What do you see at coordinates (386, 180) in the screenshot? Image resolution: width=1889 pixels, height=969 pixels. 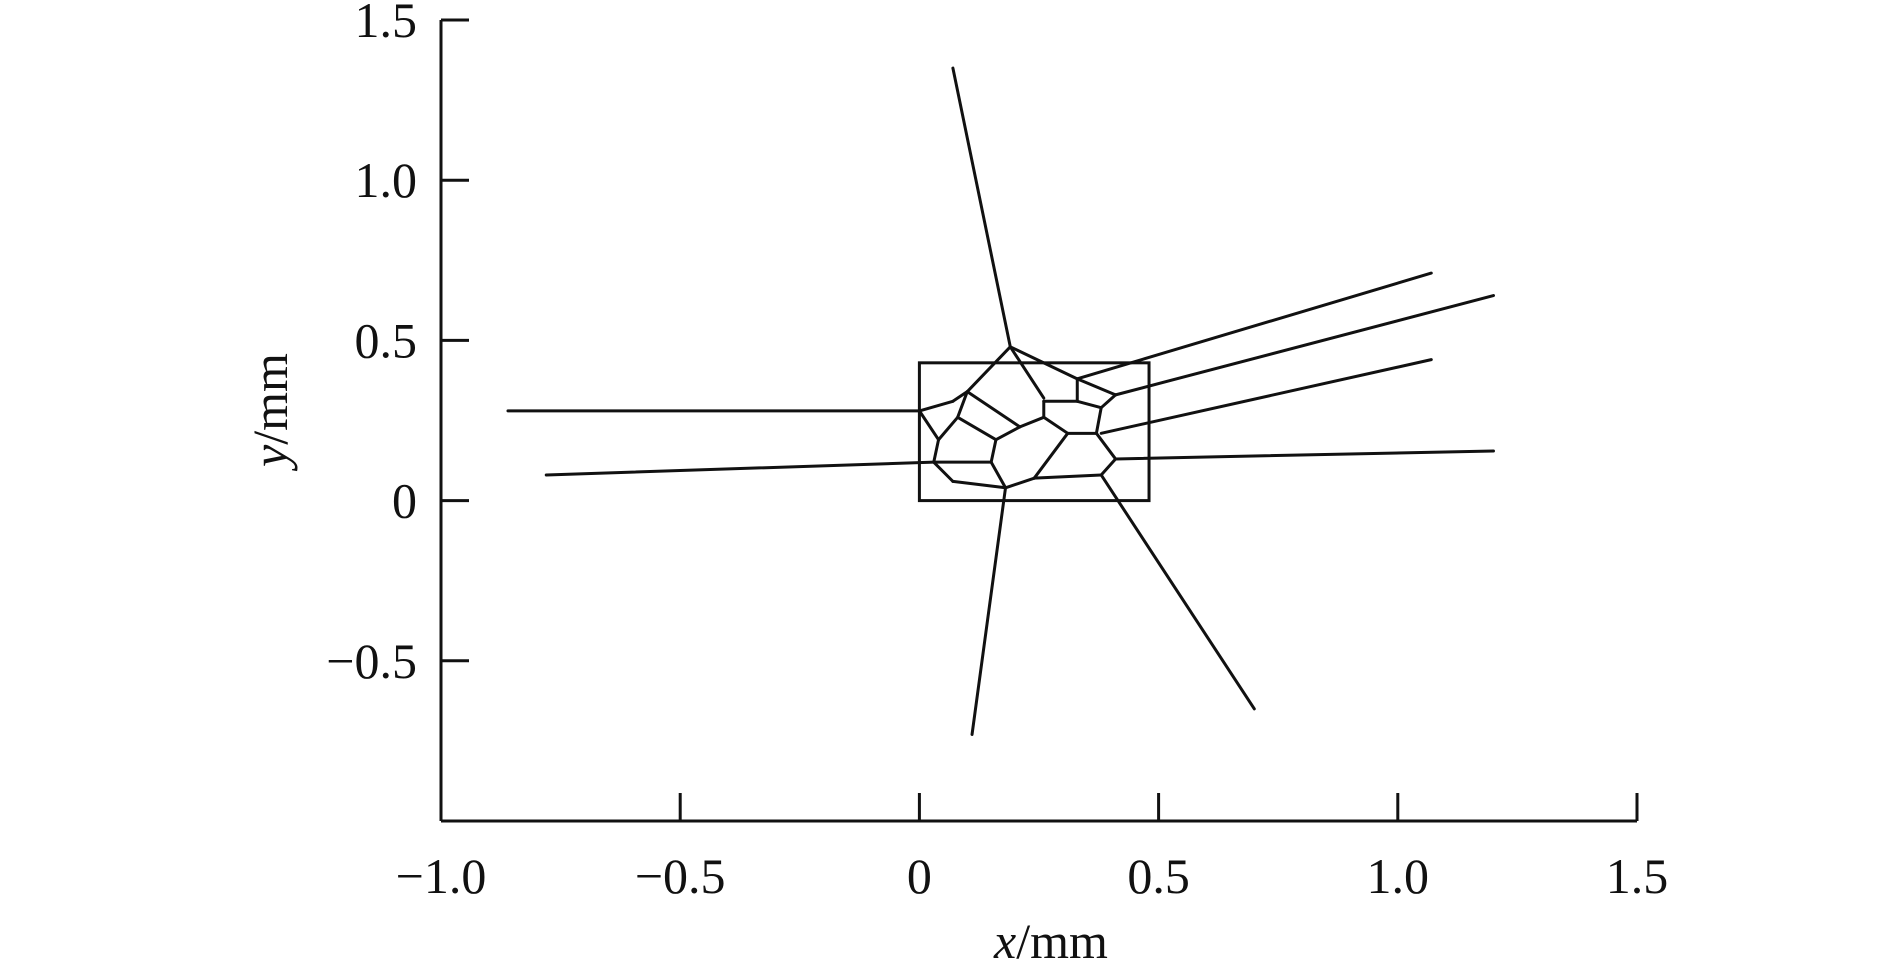 I see `y-tick-label: 1.0` at bounding box center [386, 180].